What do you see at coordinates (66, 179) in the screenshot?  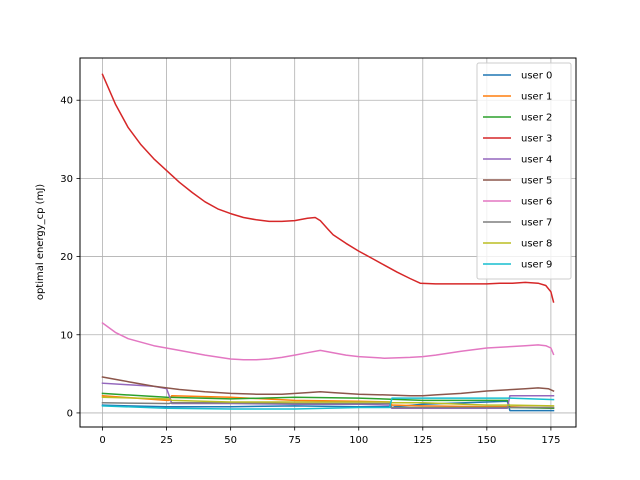 I see `y-tick-label: 30` at bounding box center [66, 179].